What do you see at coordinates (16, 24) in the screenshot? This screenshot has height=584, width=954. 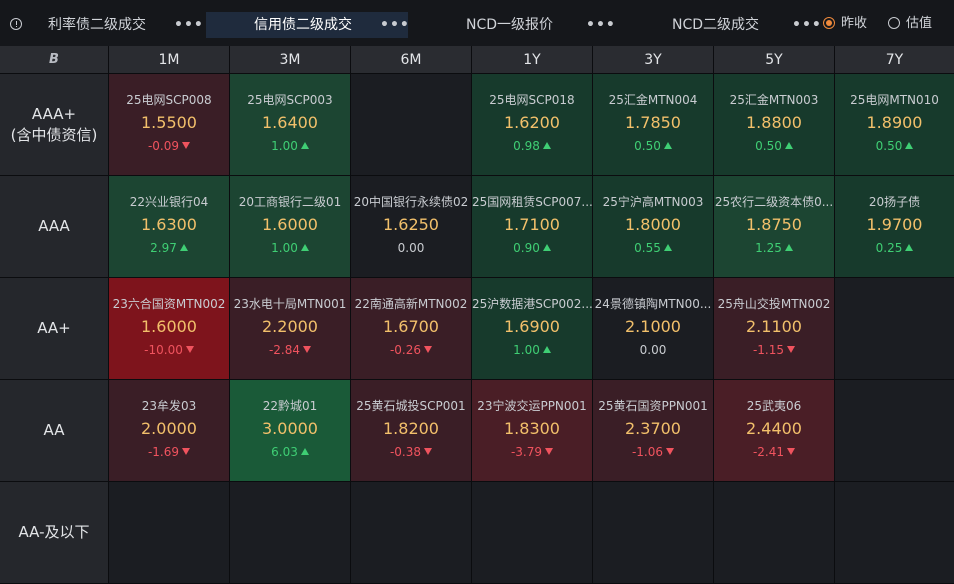 I see `info-icon` at bounding box center [16, 24].